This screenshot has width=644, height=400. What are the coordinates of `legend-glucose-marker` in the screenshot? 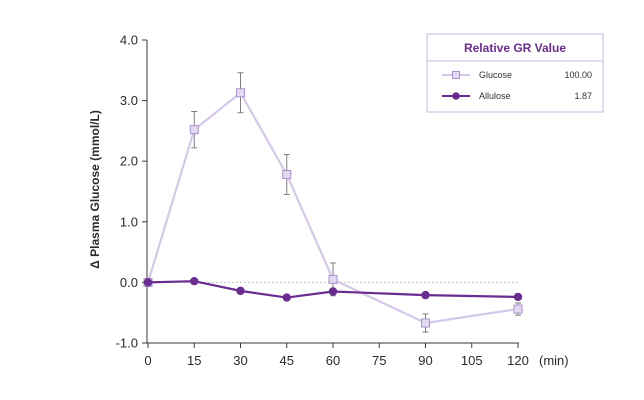 It's located at (456, 75).